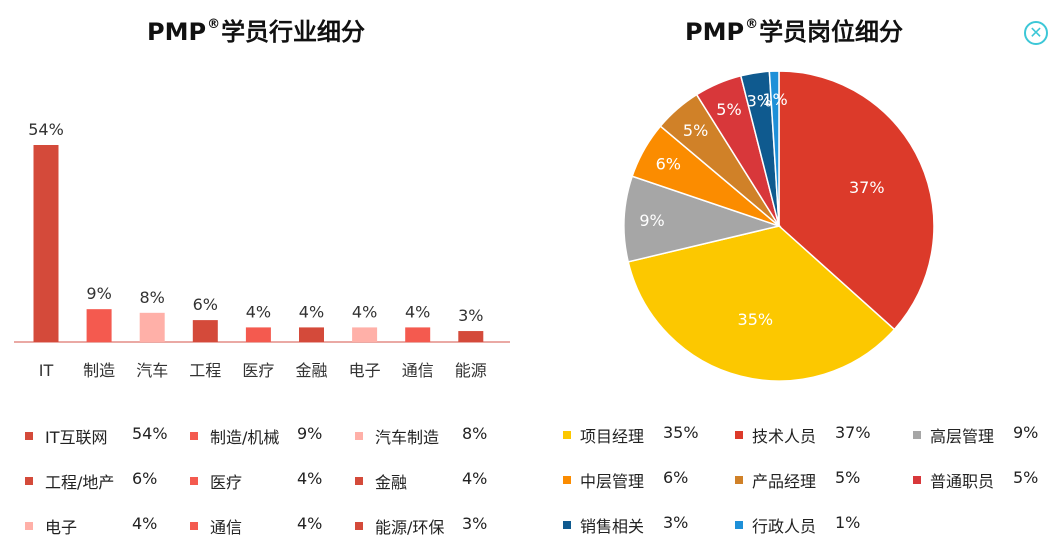  Describe the element at coordinates (471, 370) in the screenshot. I see `x-tick-label-8: 能源` at that location.